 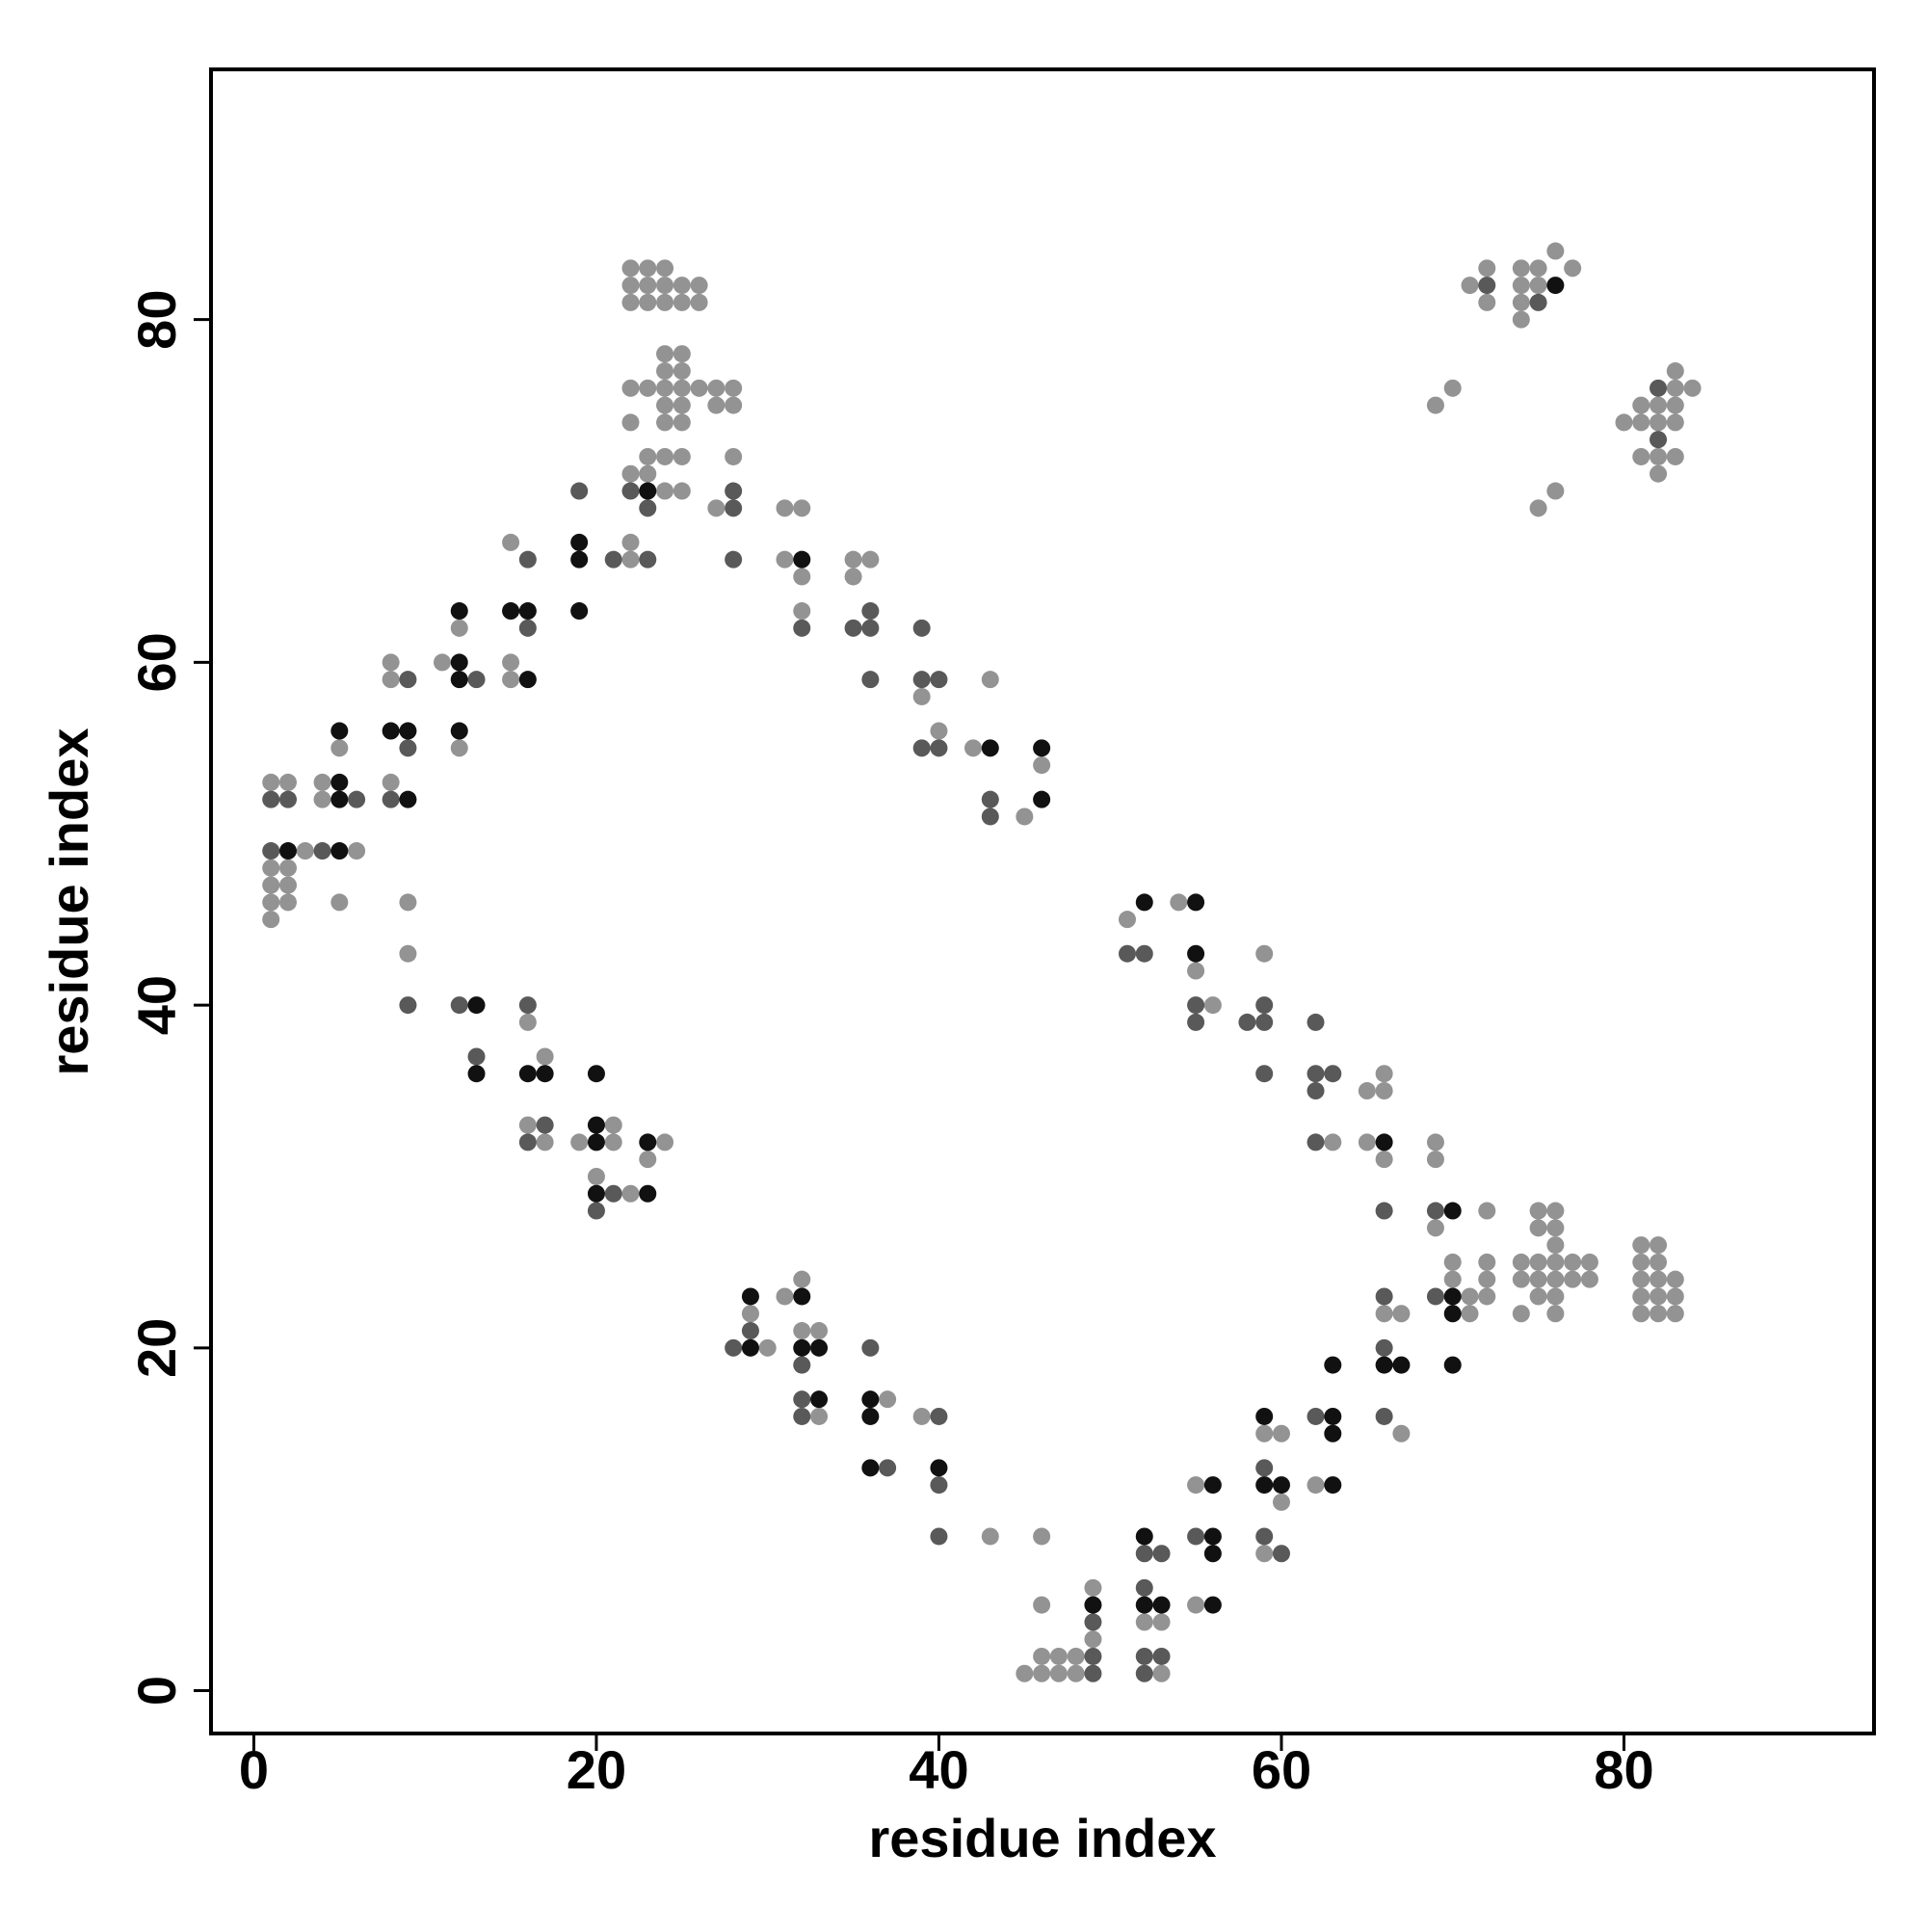 I want to click on x-tick-label: 80, so click(x=1623, y=1769).